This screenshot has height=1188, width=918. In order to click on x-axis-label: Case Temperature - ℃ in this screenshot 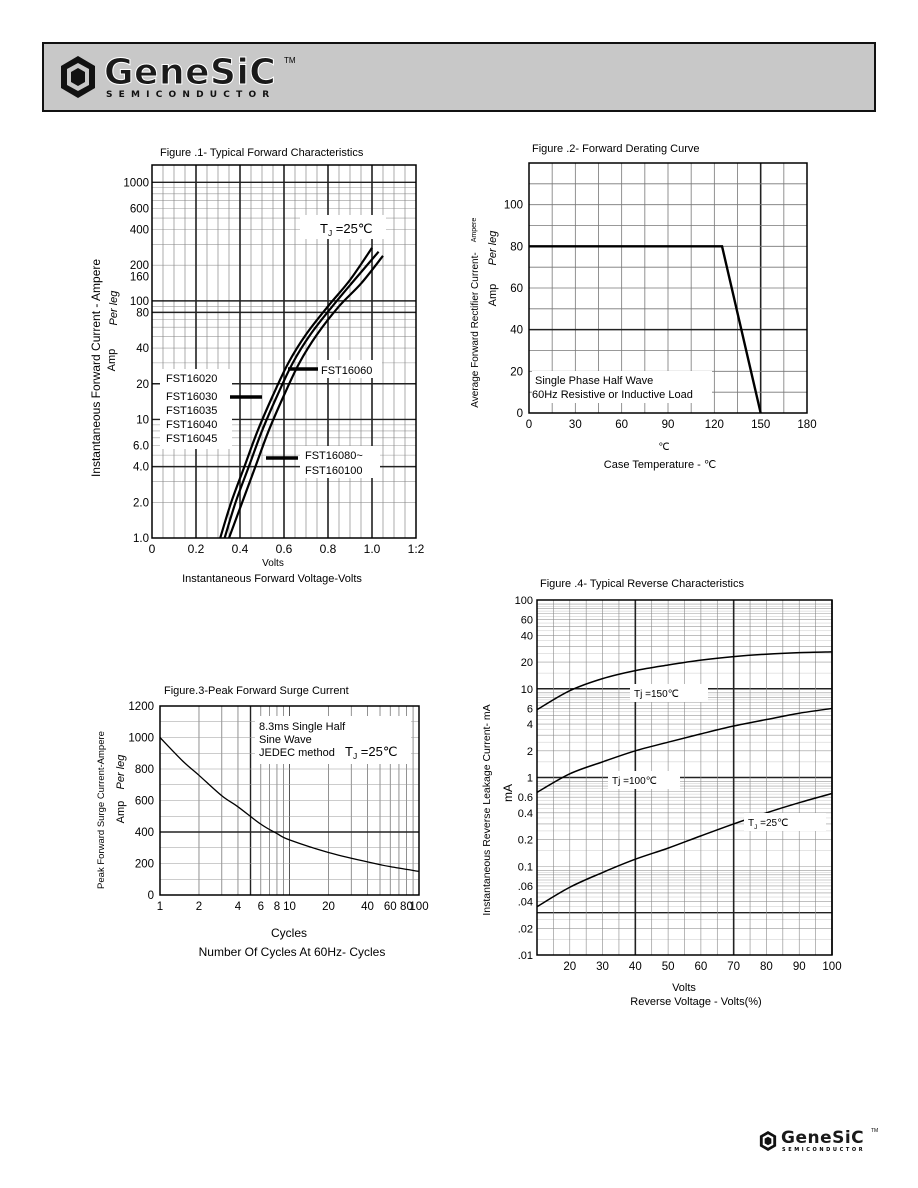, I will do `click(660, 465)`.